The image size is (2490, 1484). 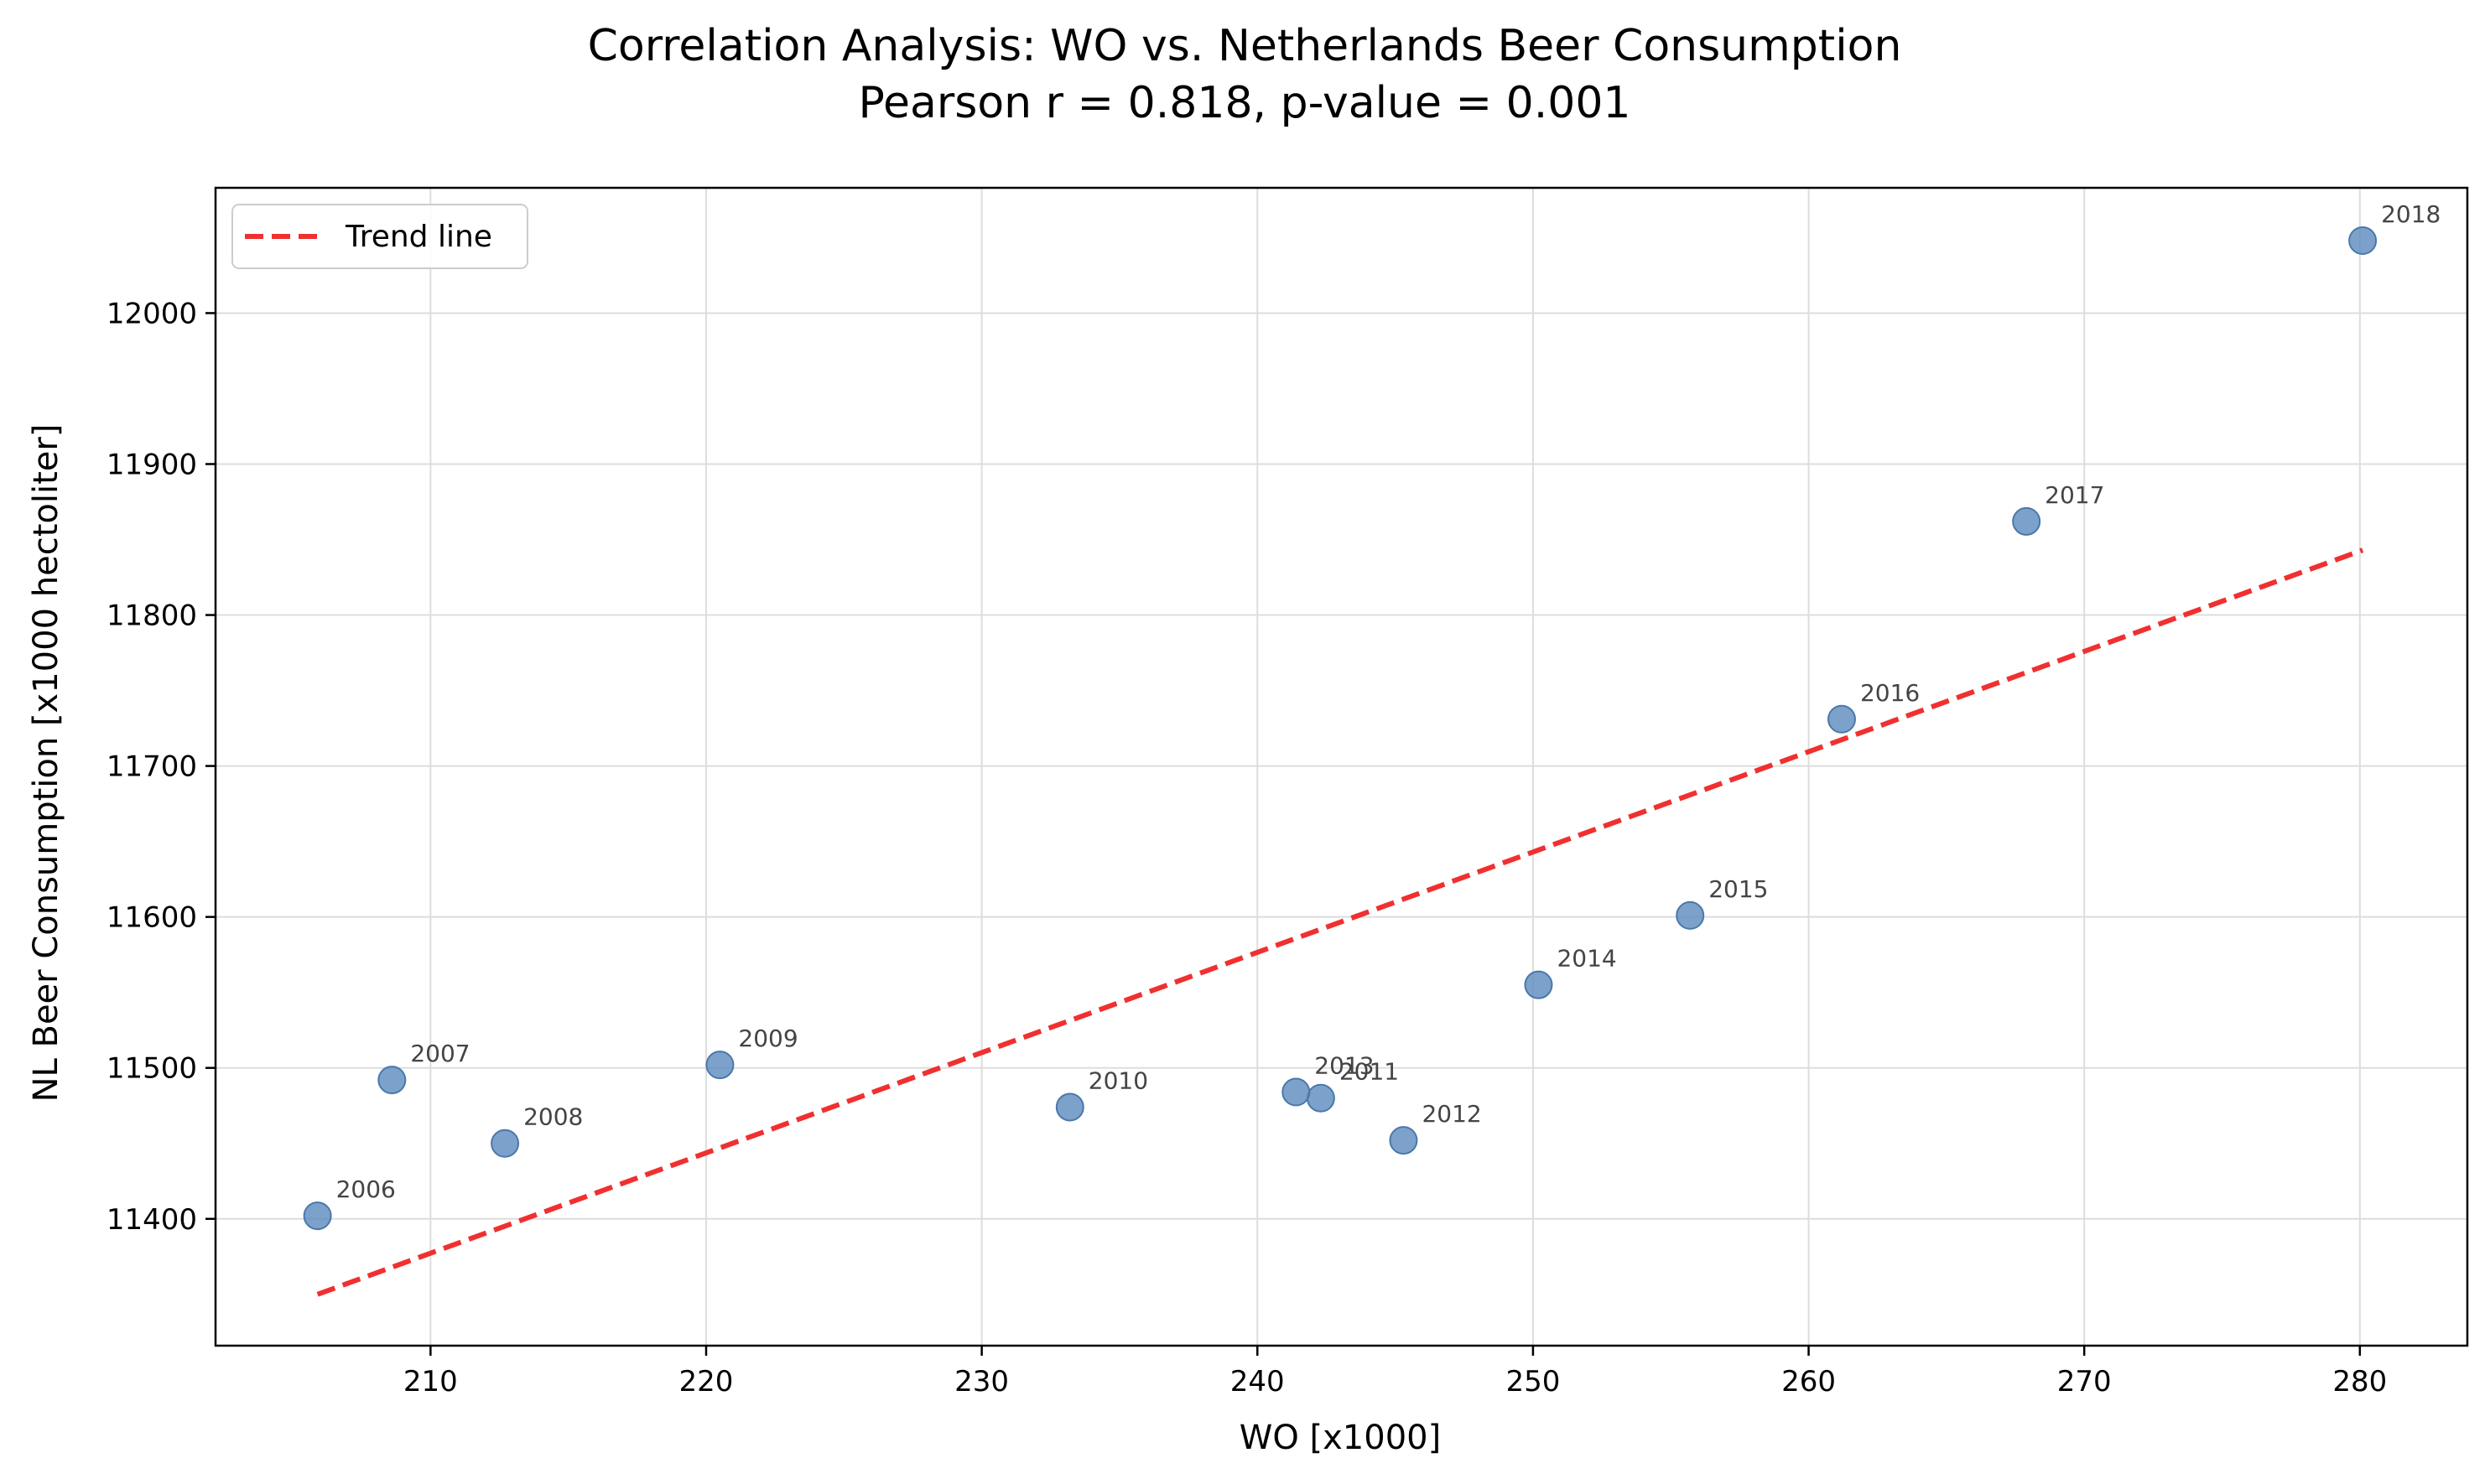 What do you see at coordinates (1451, 1114) in the screenshot?
I see `data-point-label: 2012` at bounding box center [1451, 1114].